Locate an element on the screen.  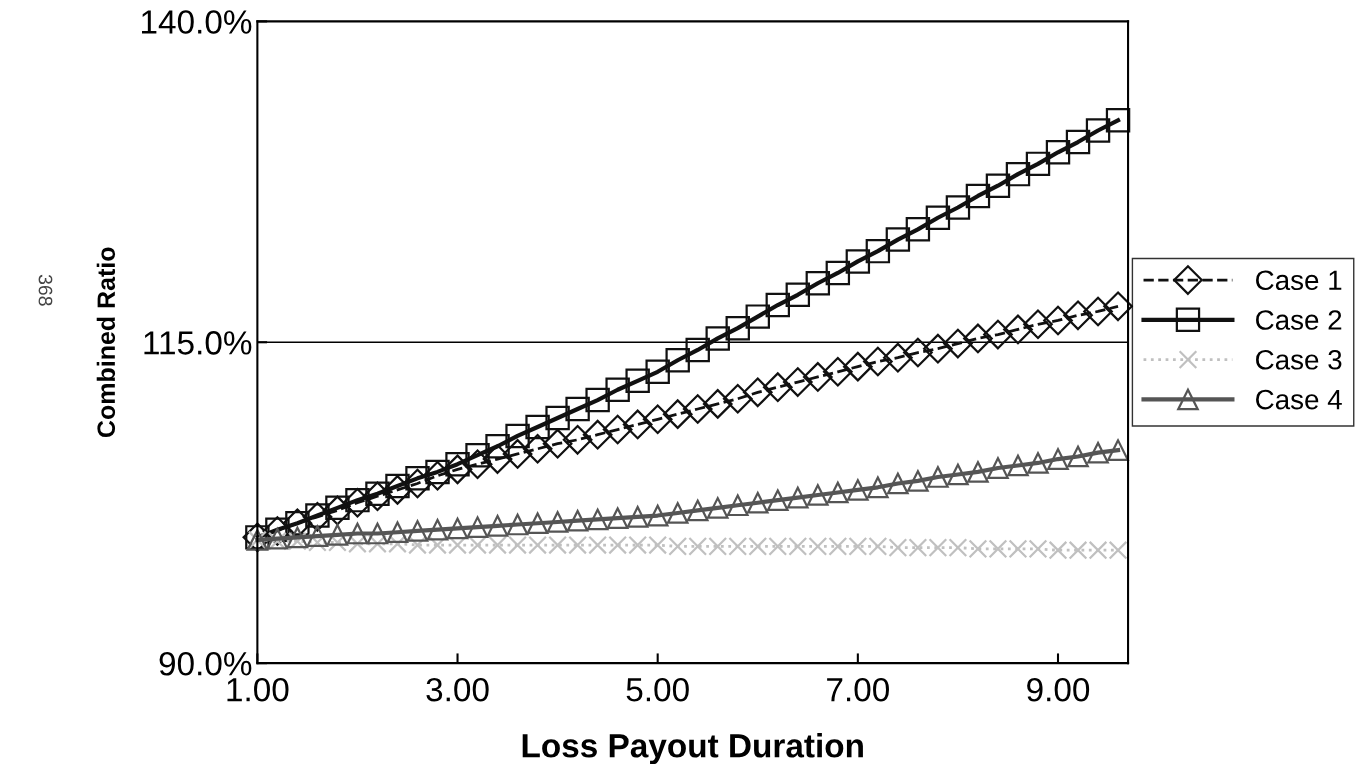
text: 368 is located at coordinates (45, 290).